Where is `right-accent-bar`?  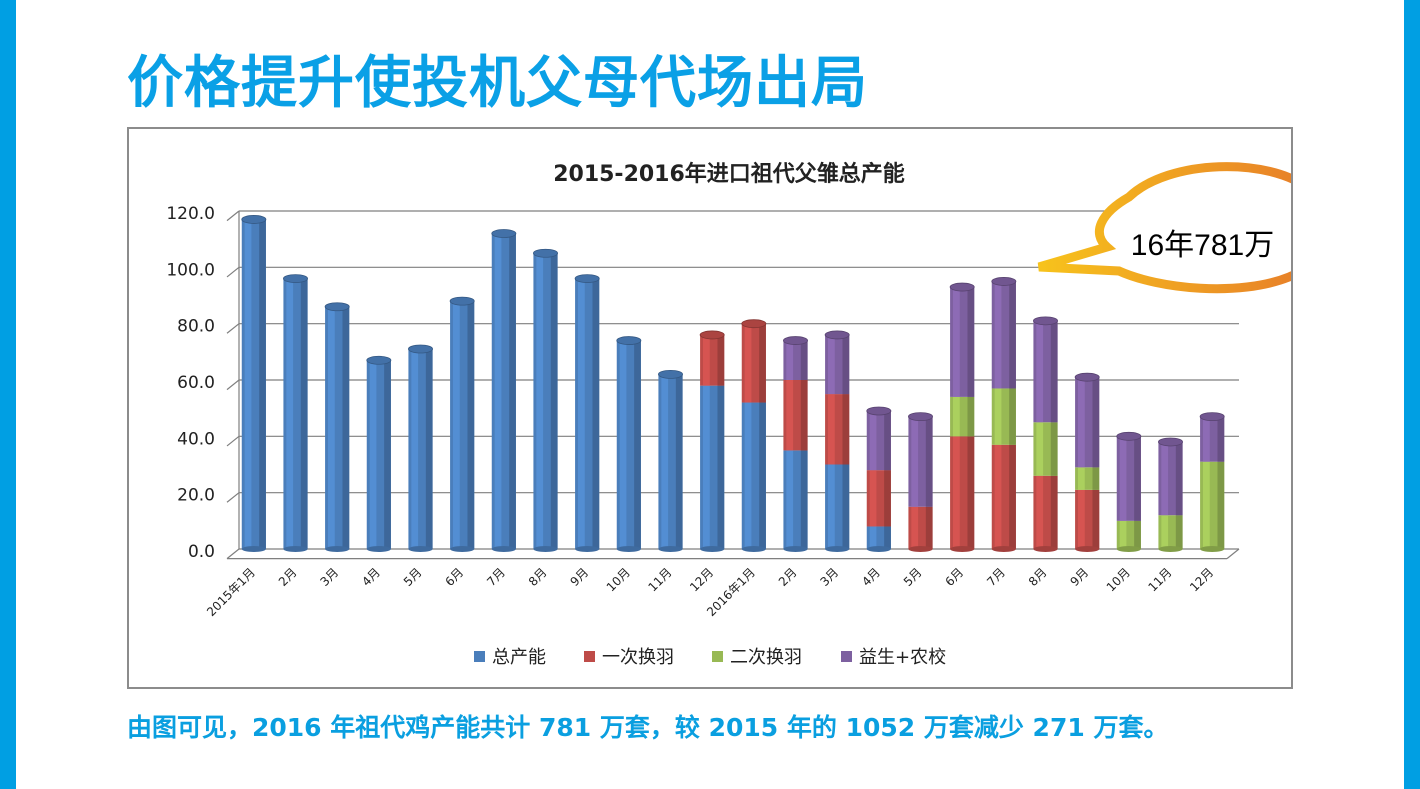 right-accent-bar is located at coordinates (1412, 394).